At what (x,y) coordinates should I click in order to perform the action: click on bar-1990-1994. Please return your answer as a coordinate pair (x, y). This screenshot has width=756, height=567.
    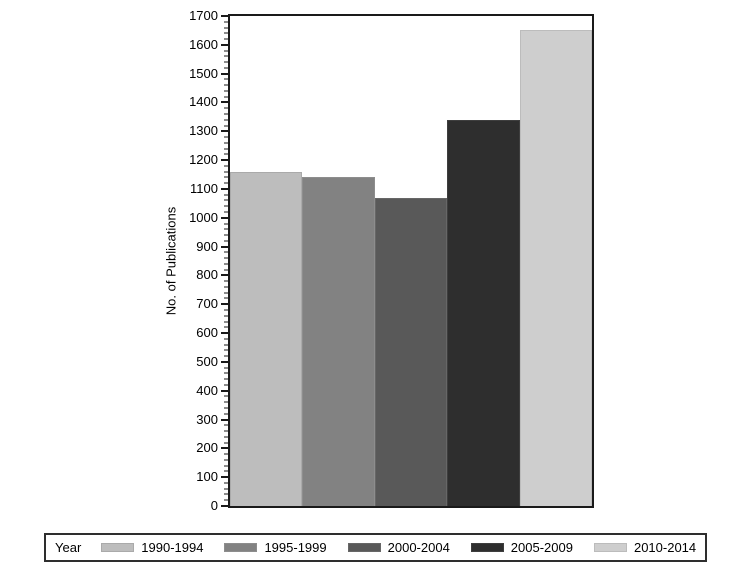
    Looking at the image, I should click on (266, 338).